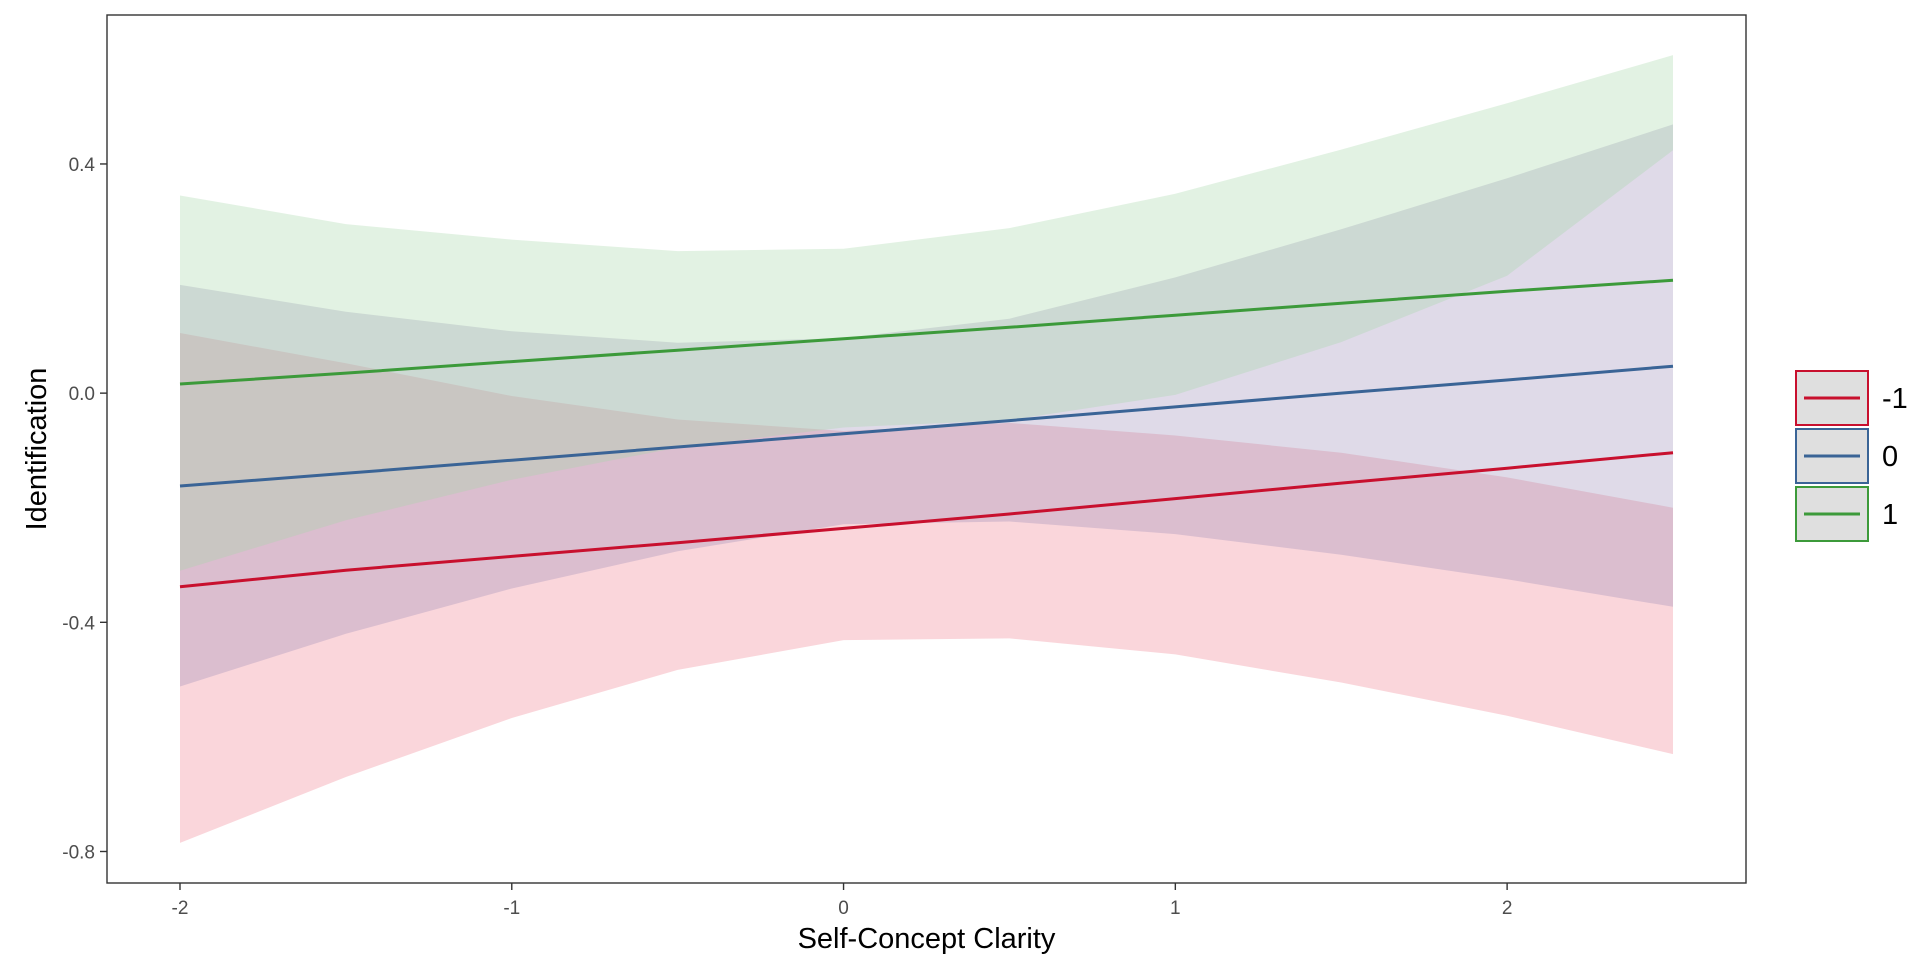 The width and height of the screenshot is (1920, 960). What do you see at coordinates (78, 852) in the screenshot?
I see `y-tick-label: -0.8` at bounding box center [78, 852].